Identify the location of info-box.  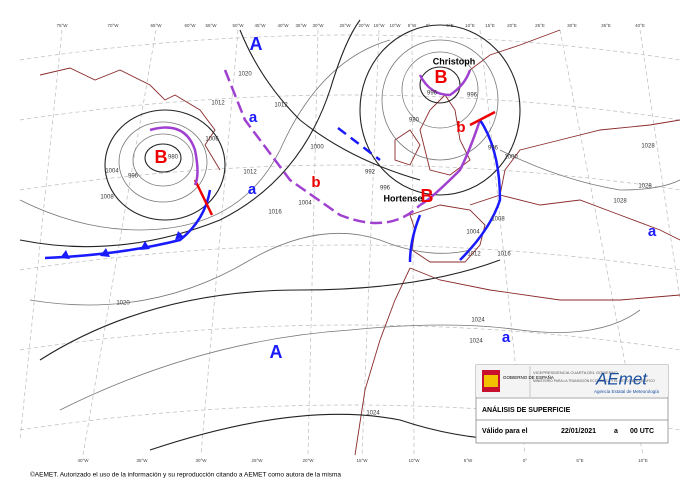
(572, 404).